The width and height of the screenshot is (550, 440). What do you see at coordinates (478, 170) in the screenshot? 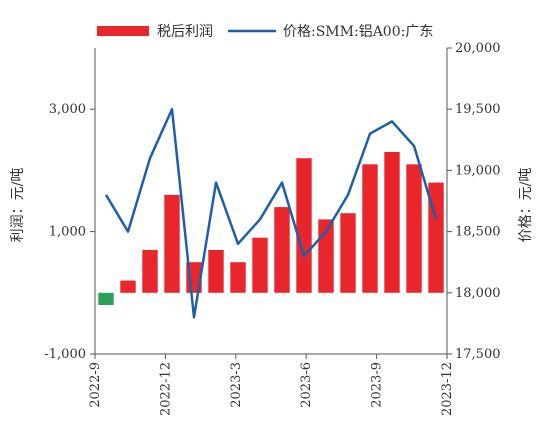
I see `right-tick-label: 19,000` at bounding box center [478, 170].